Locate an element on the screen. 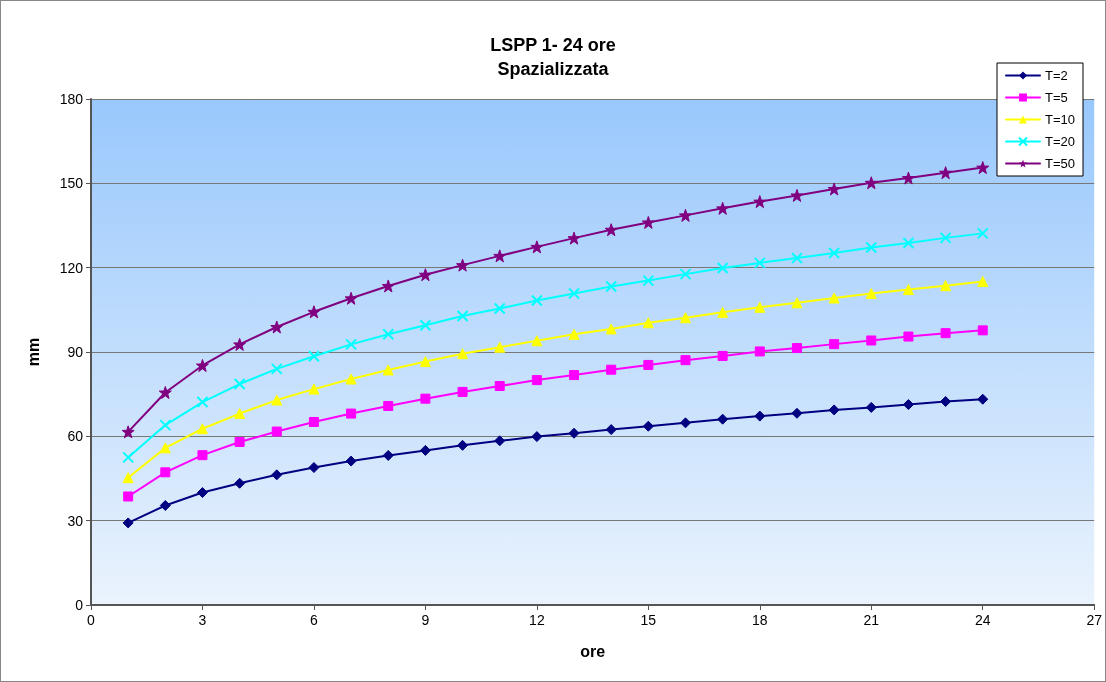 This screenshot has width=1106, height=682. y-tick-label: 120 is located at coordinates (71, 267).